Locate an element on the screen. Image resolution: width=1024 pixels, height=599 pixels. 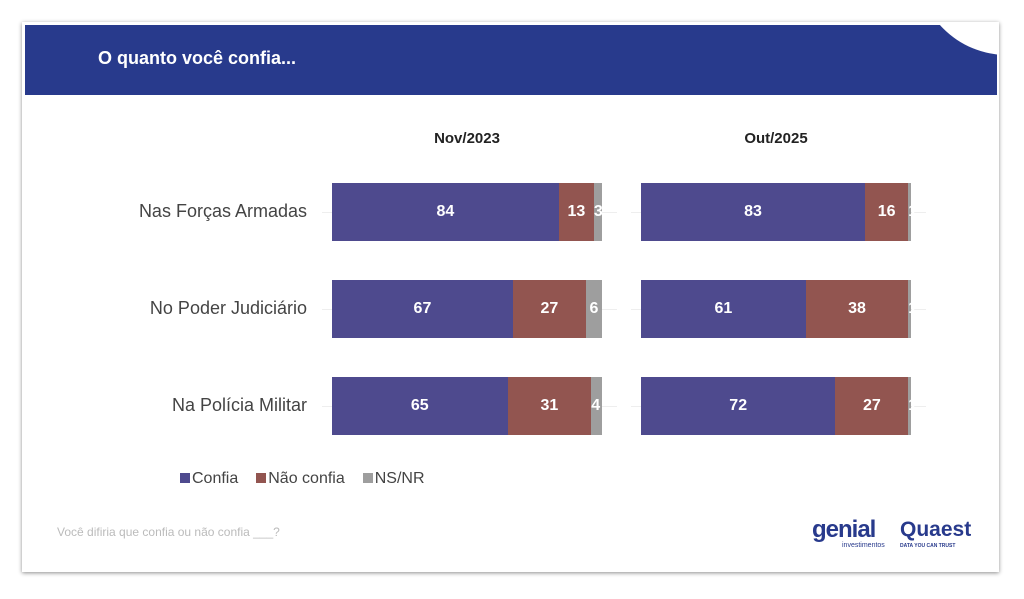
bar-segment-confia: 67 is located at coordinates (422, 309).